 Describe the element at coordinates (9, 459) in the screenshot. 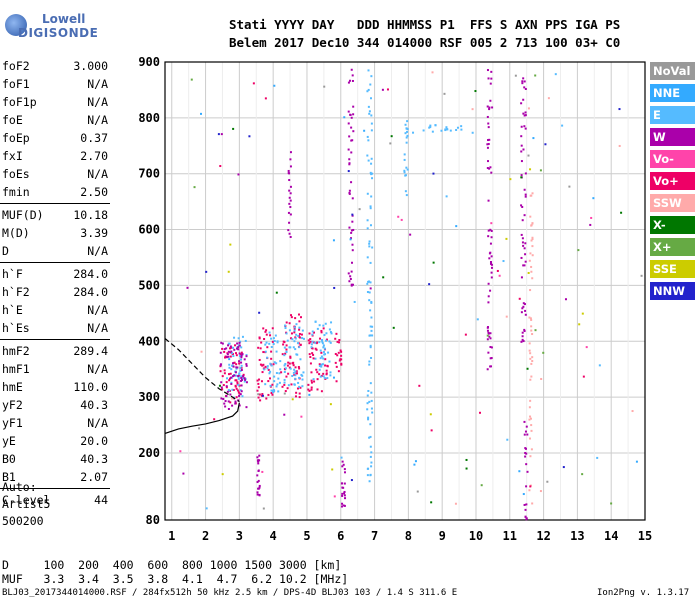

I see `param-name: B0` at that location.